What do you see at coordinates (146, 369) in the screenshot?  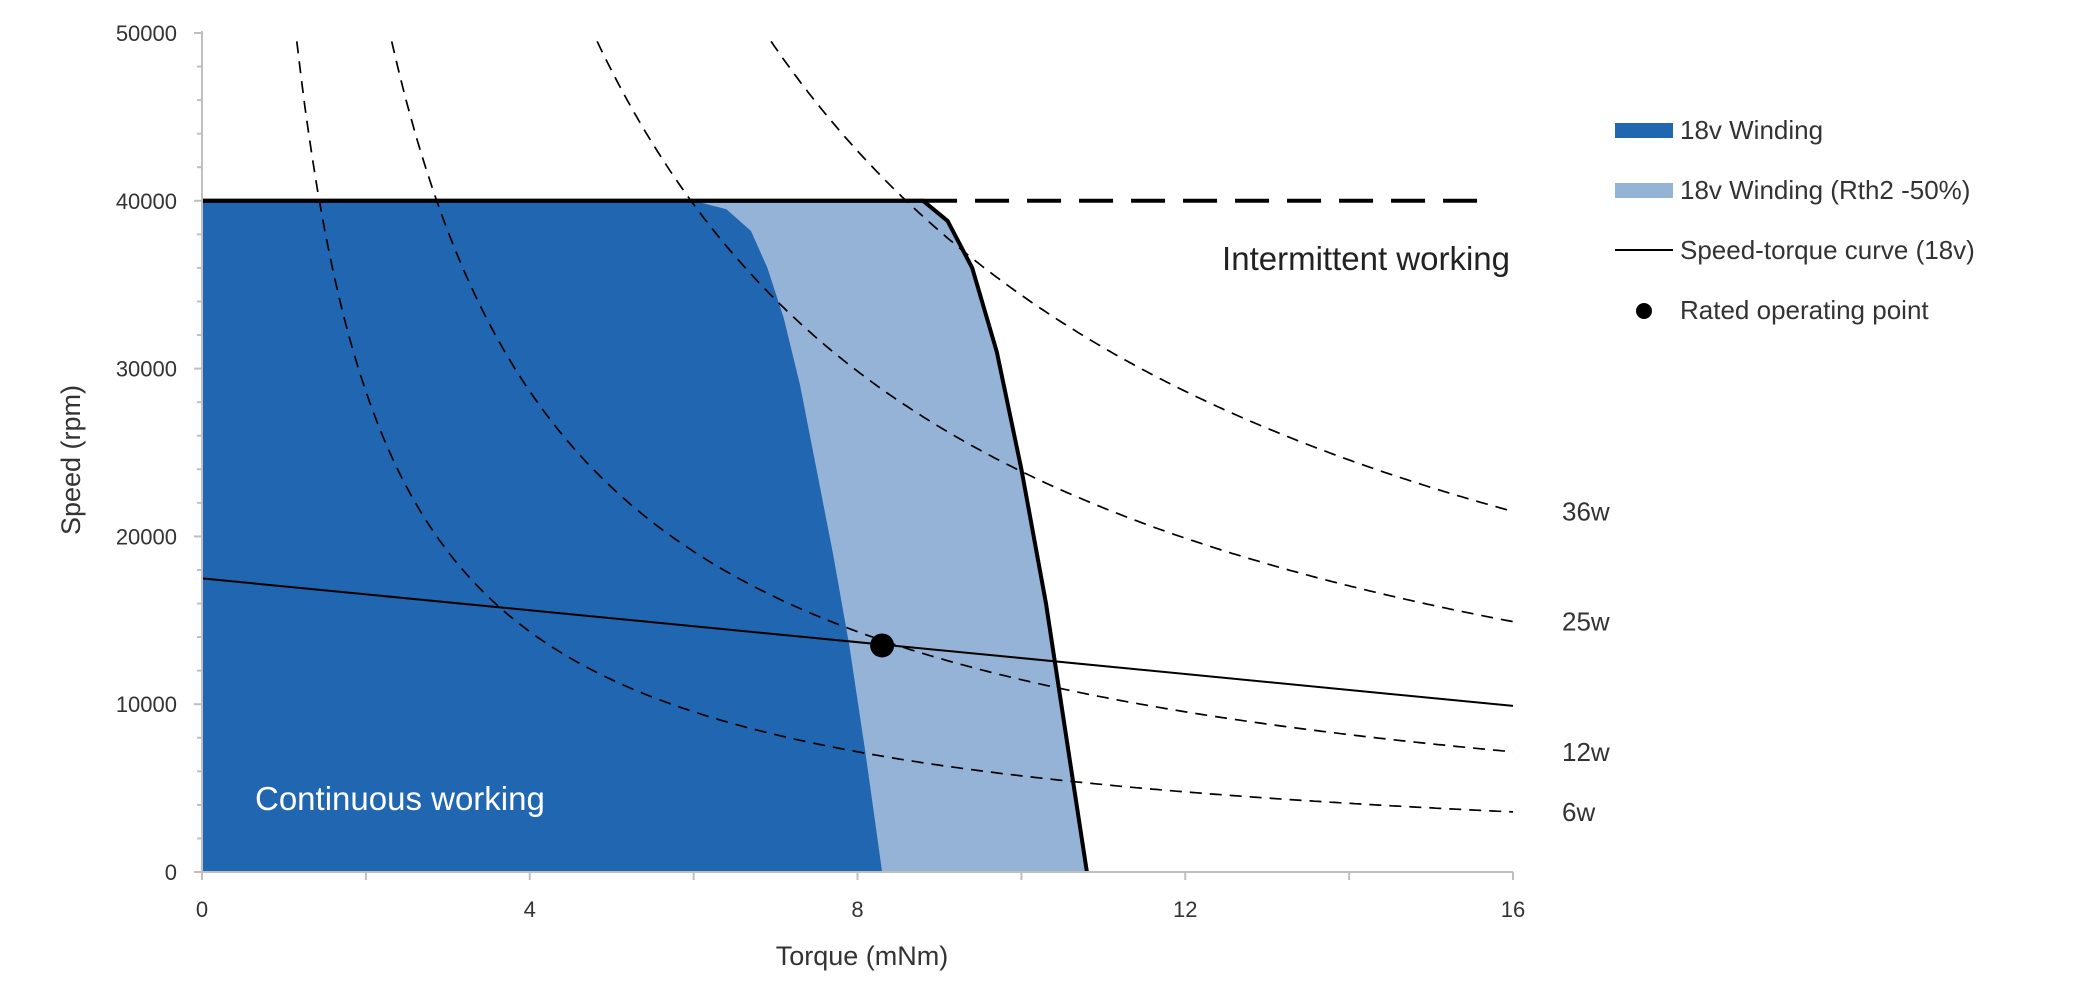 I see `y-tick-label: 30000` at bounding box center [146, 369].